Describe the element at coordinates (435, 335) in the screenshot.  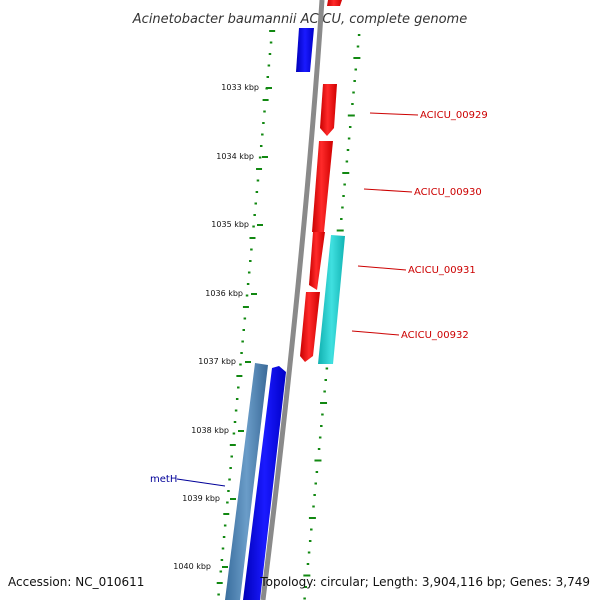
I see `gene-label-acicu-00932: ACICU_00932` at that location.